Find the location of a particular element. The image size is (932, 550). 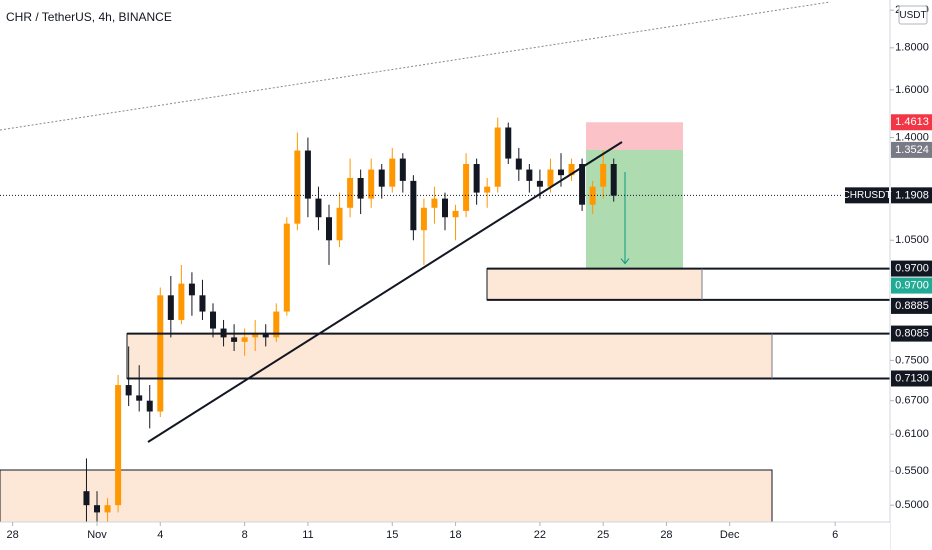

unit-box is located at coordinates (913, 15).